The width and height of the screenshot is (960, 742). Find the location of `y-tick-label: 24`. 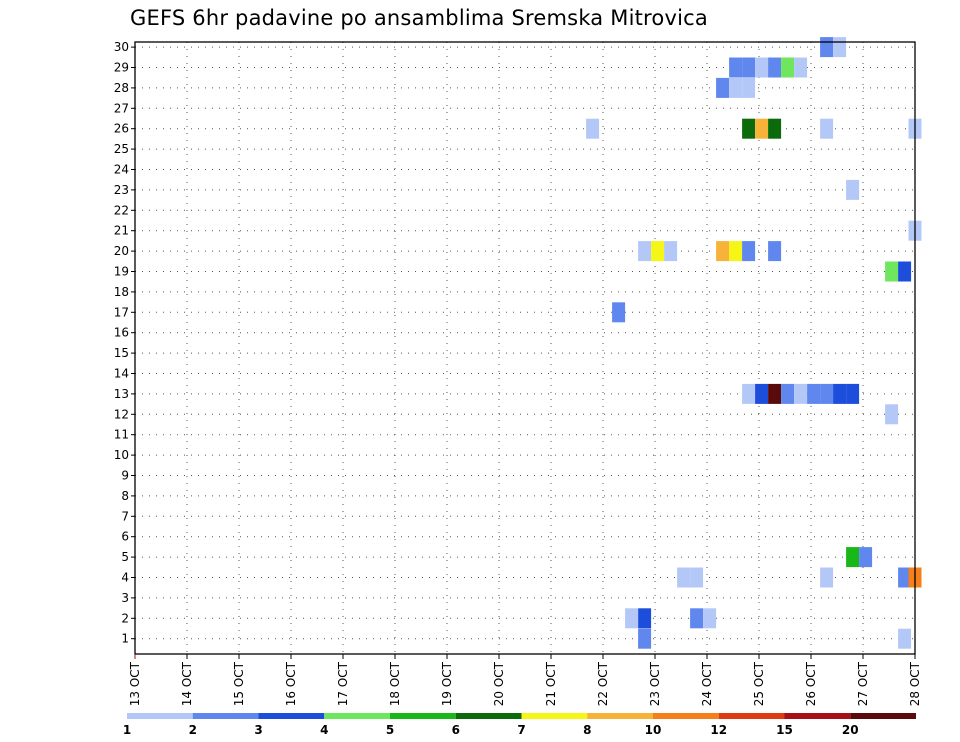

y-tick-label: 24 is located at coordinates (121, 170).